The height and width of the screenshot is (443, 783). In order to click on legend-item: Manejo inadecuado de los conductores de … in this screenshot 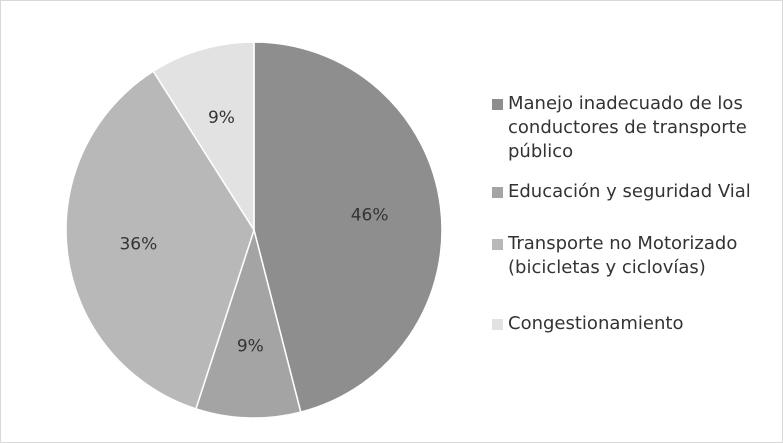, I will do `click(637, 128)`.